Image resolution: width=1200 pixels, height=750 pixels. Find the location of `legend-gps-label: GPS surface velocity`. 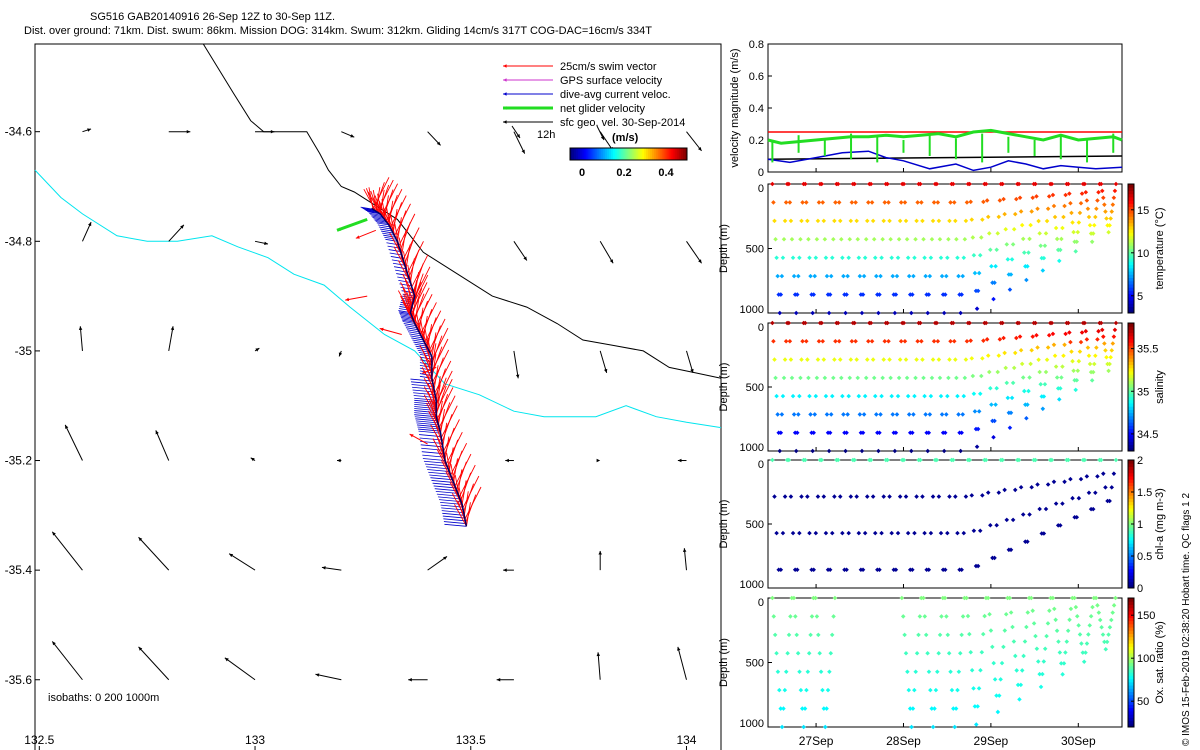

legend-gps-label: GPS surface velocity is located at coordinates (611, 81).